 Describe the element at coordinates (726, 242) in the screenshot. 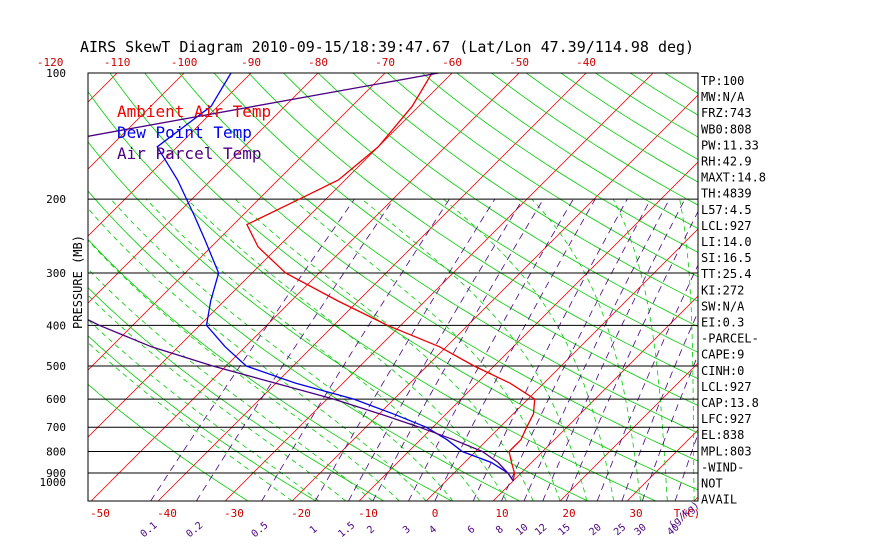

I see `stat-item: LI:14.0` at that location.